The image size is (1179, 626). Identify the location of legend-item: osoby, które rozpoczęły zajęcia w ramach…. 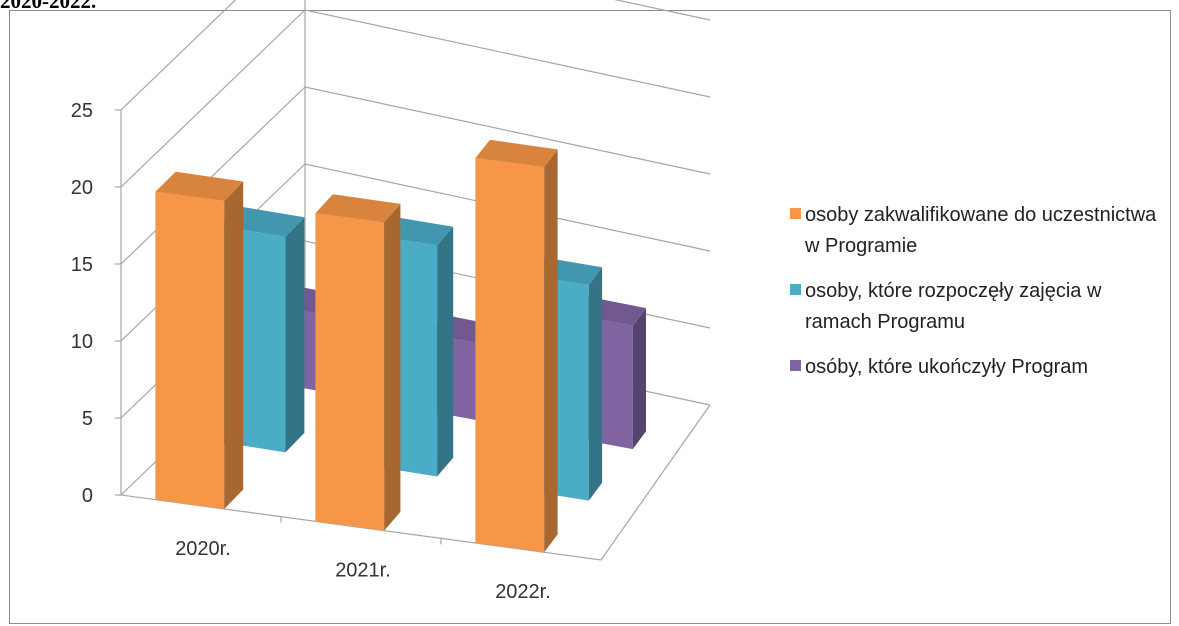
(980, 307).